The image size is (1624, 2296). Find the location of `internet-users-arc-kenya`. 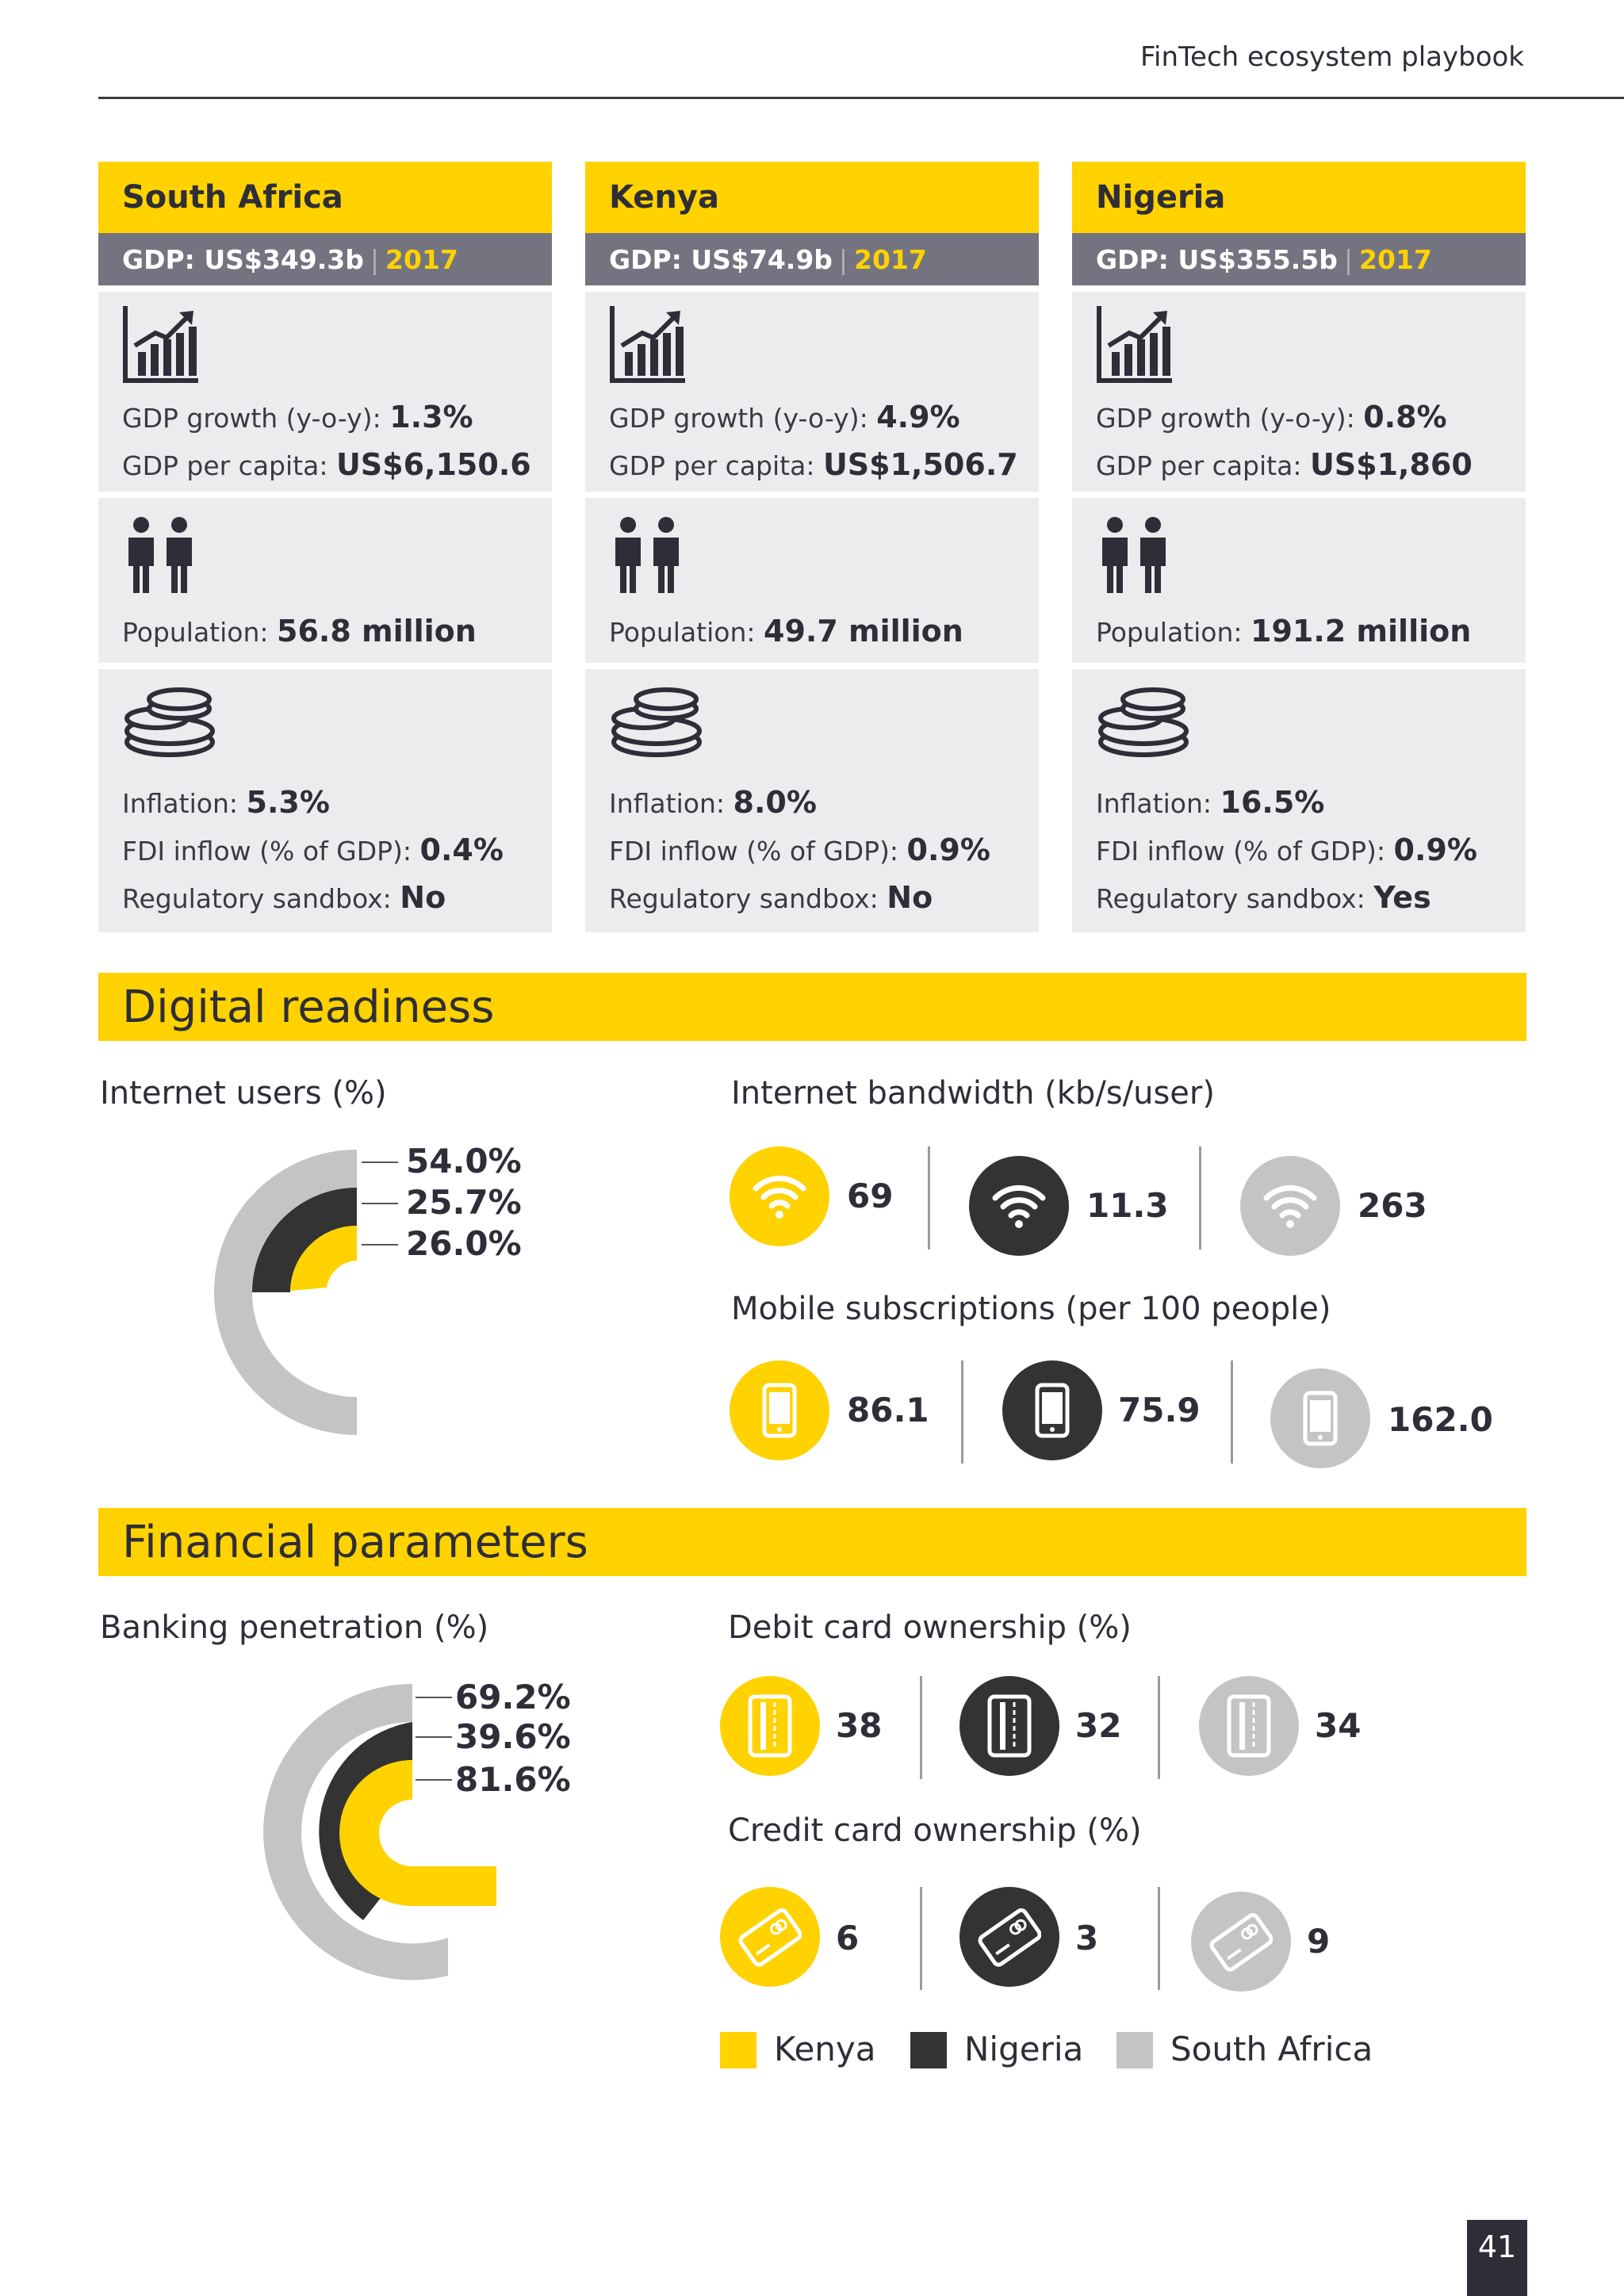

internet-users-arc-kenya is located at coordinates (323, 1258).